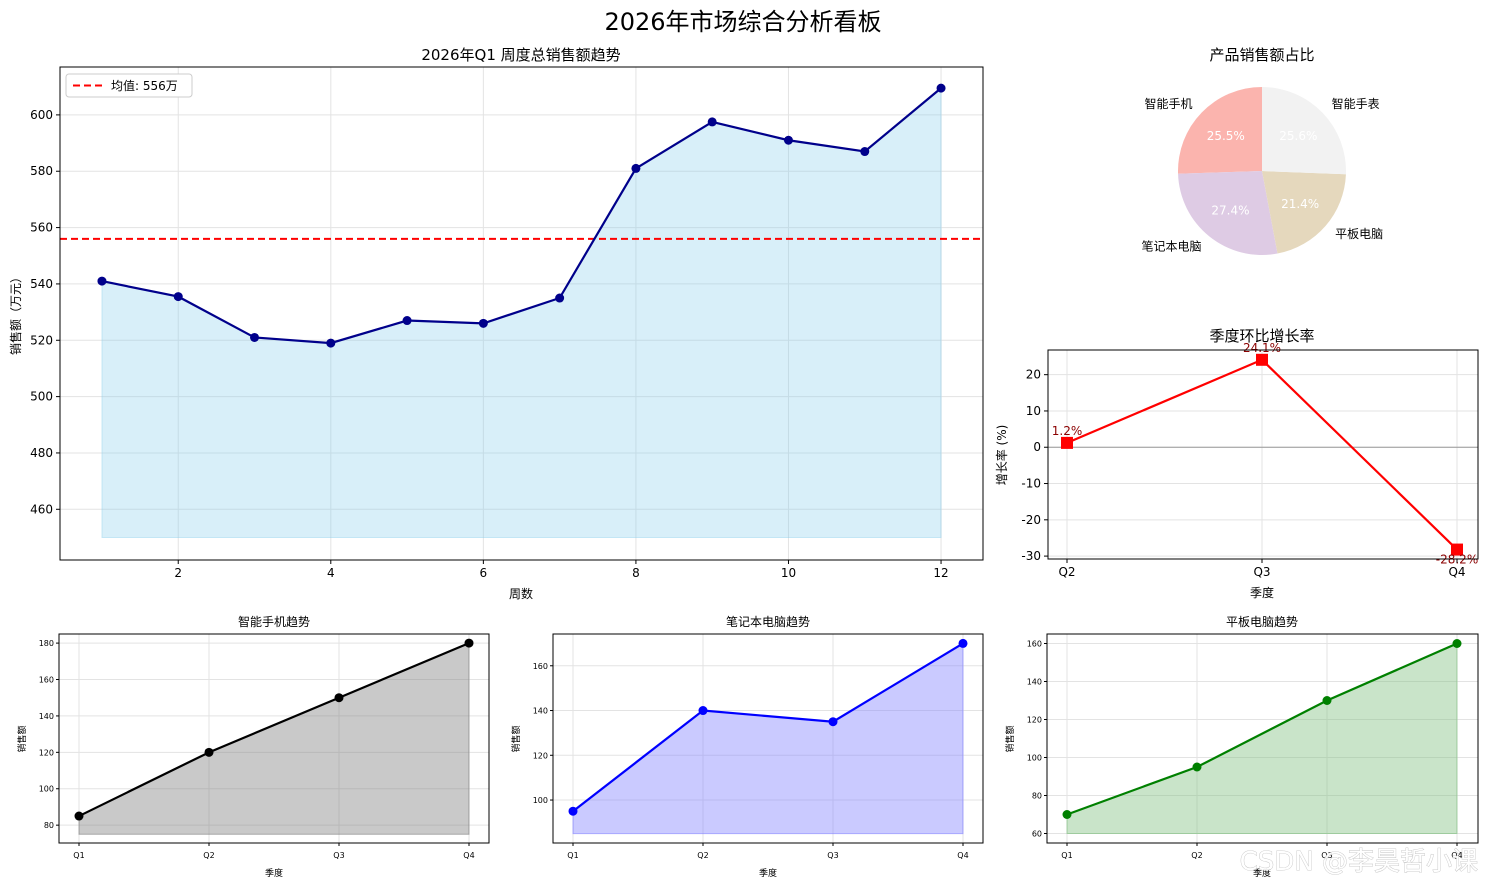 This screenshot has height=886, width=1486. I want to click on phone-plot-frame, so click(274, 738).